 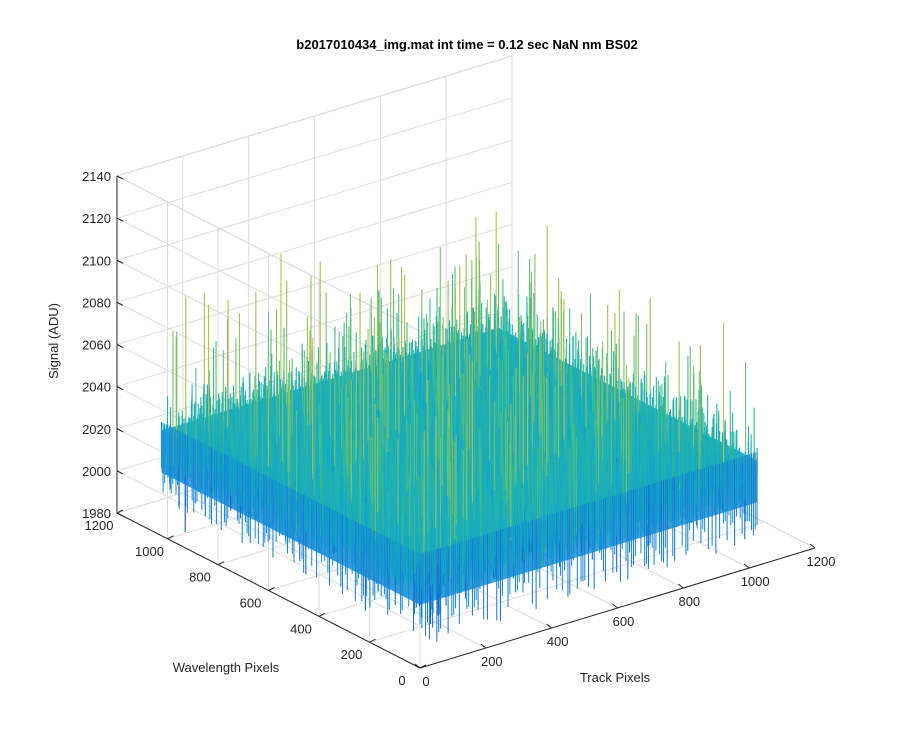 What do you see at coordinates (567, 582) in the screenshot?
I see `grid-line-y-floor` at bounding box center [567, 582].